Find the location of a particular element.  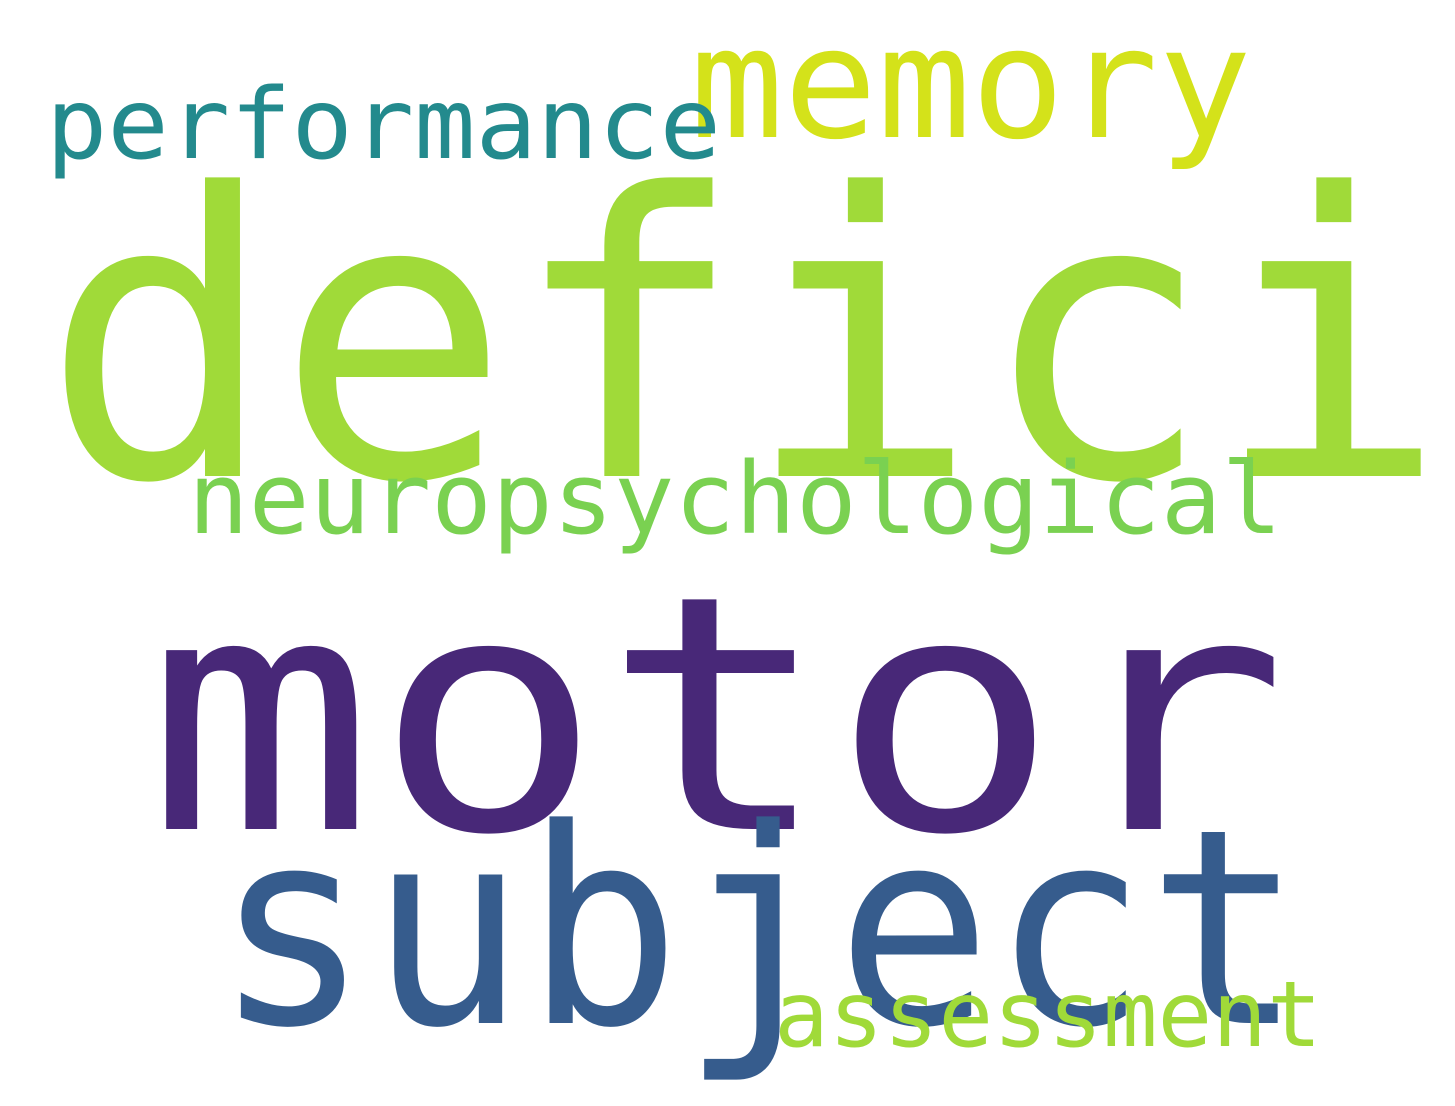

word-memory: memory is located at coordinates (971, 87).